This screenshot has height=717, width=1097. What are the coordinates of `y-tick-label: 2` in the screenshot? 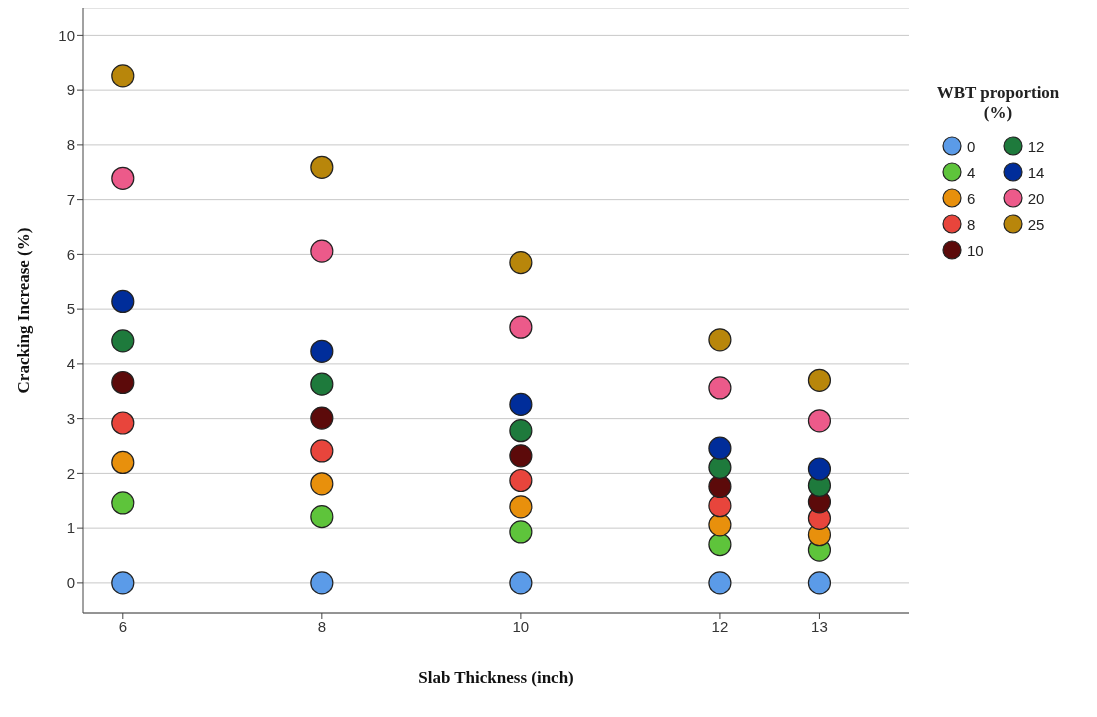 It's located at (70, 473).